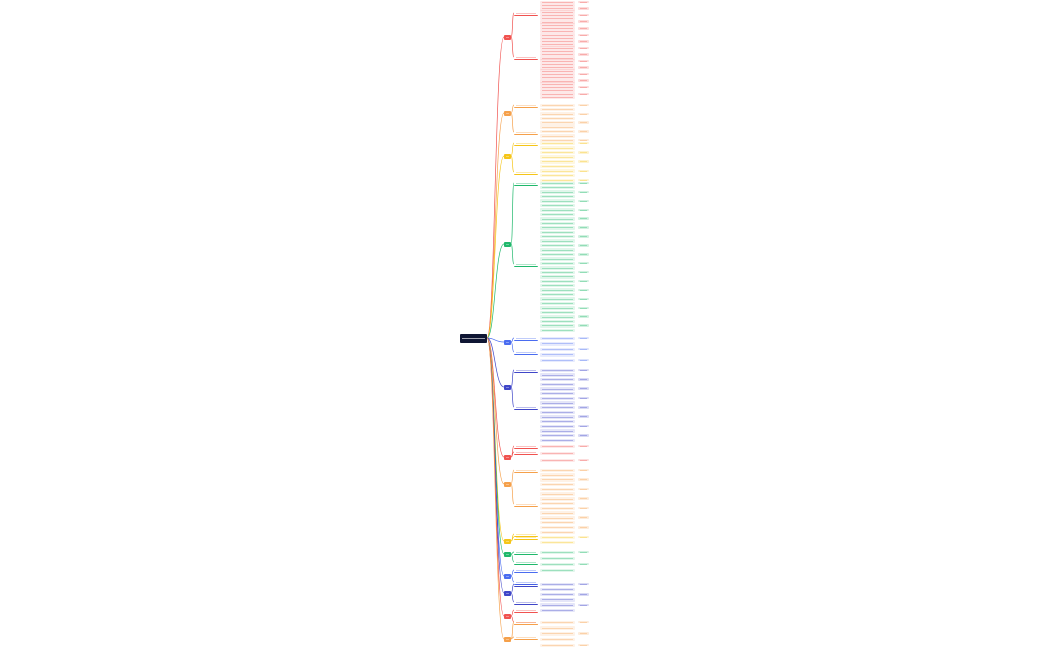 The height and width of the screenshot is (650, 1050). What do you see at coordinates (473, 338) in the screenshot?
I see `root-node` at bounding box center [473, 338].